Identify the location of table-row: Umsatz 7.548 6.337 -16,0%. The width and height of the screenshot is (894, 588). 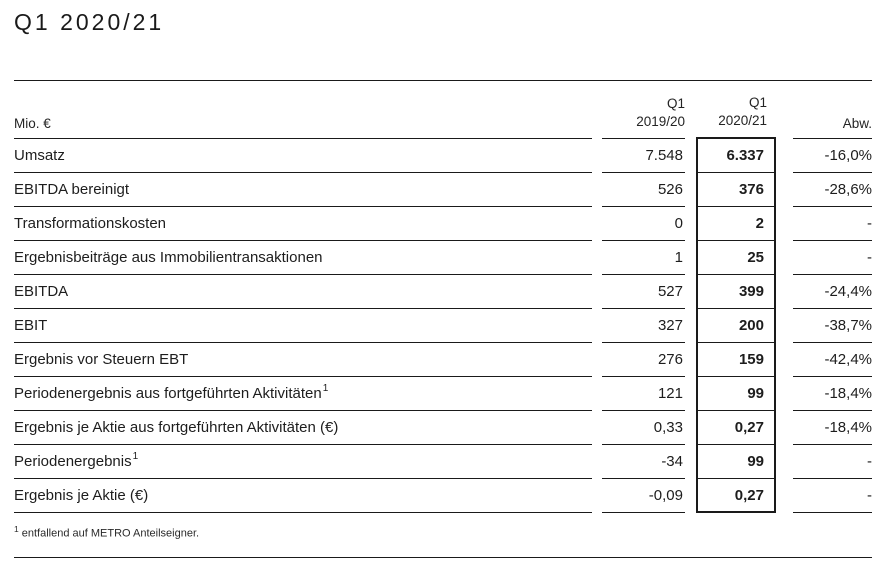
(443, 156).